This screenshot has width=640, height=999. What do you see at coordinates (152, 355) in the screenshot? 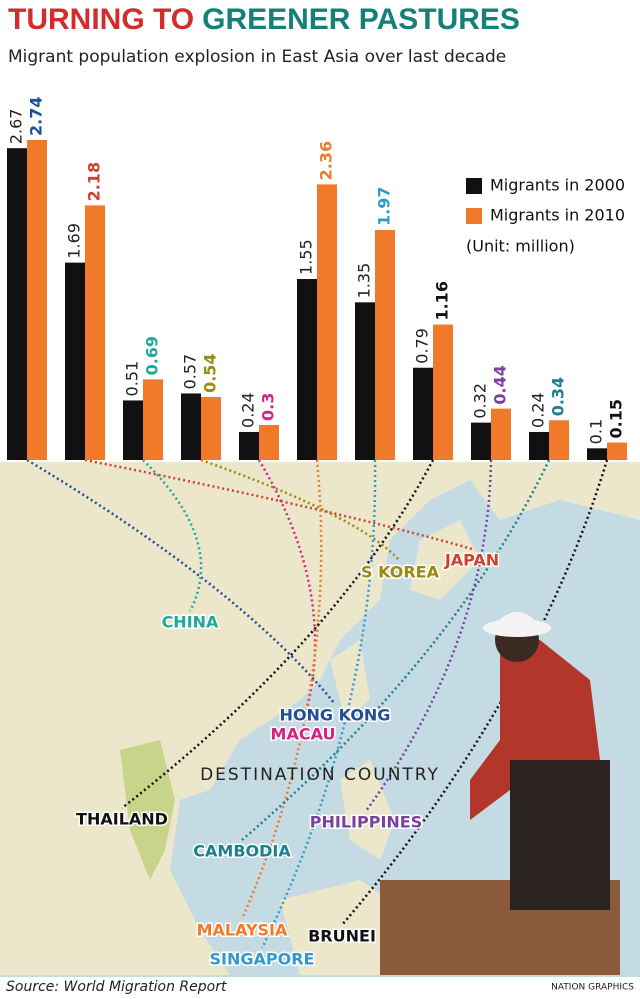
I see `value-label: 0.69` at bounding box center [152, 355].